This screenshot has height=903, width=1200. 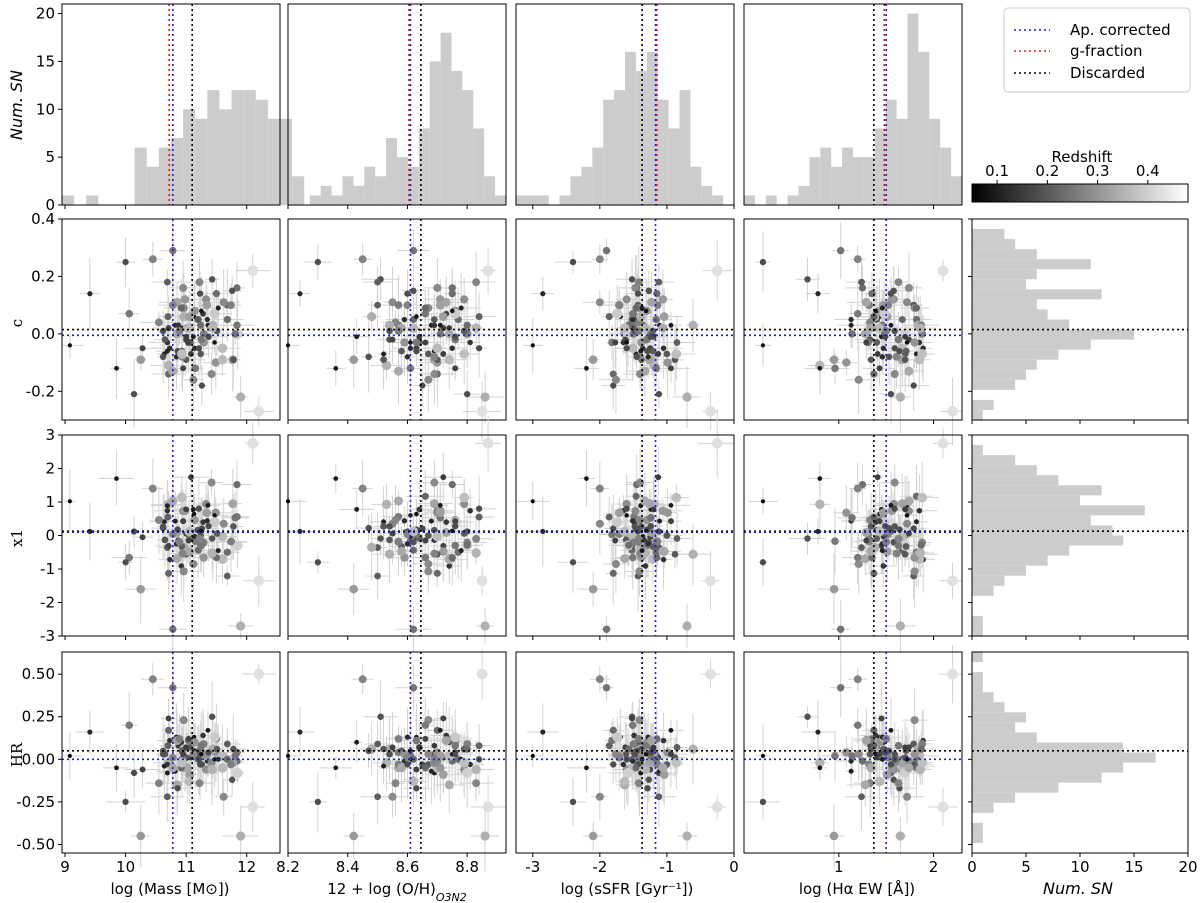 I want to click on scatter-panel-x1-ssfr, so click(x=625, y=528).